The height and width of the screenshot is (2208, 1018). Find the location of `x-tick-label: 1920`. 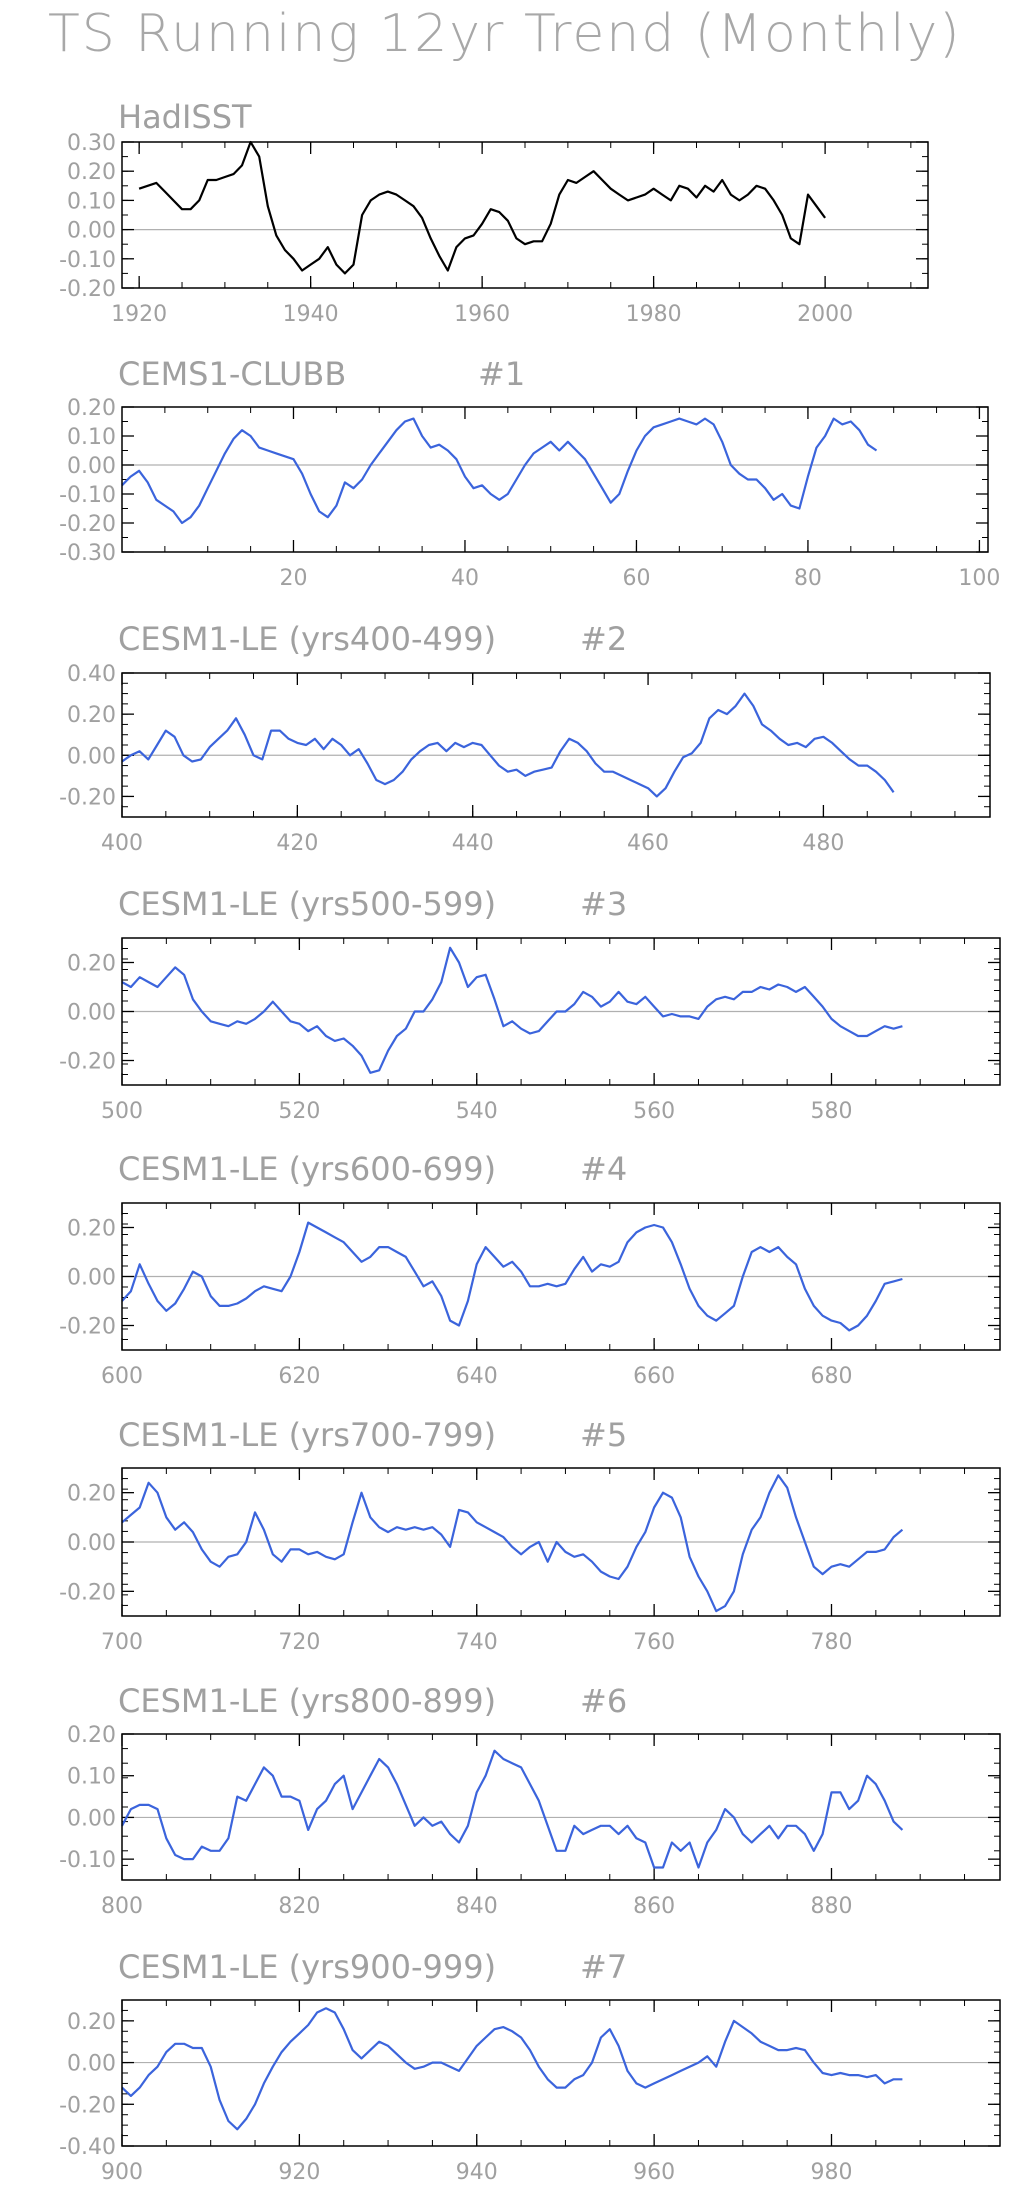

x-tick-label: 1920 is located at coordinates (139, 314).